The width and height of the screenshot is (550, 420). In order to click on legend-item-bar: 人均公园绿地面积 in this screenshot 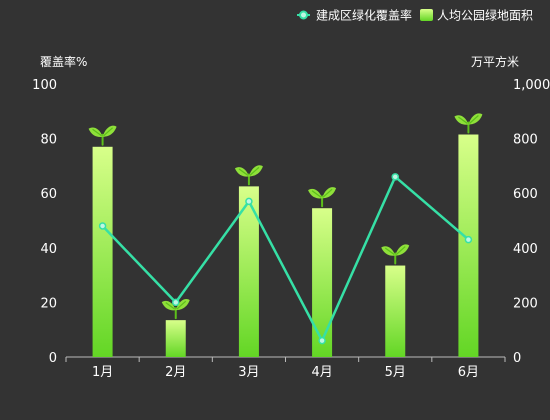, I will do `click(476, 15)`.